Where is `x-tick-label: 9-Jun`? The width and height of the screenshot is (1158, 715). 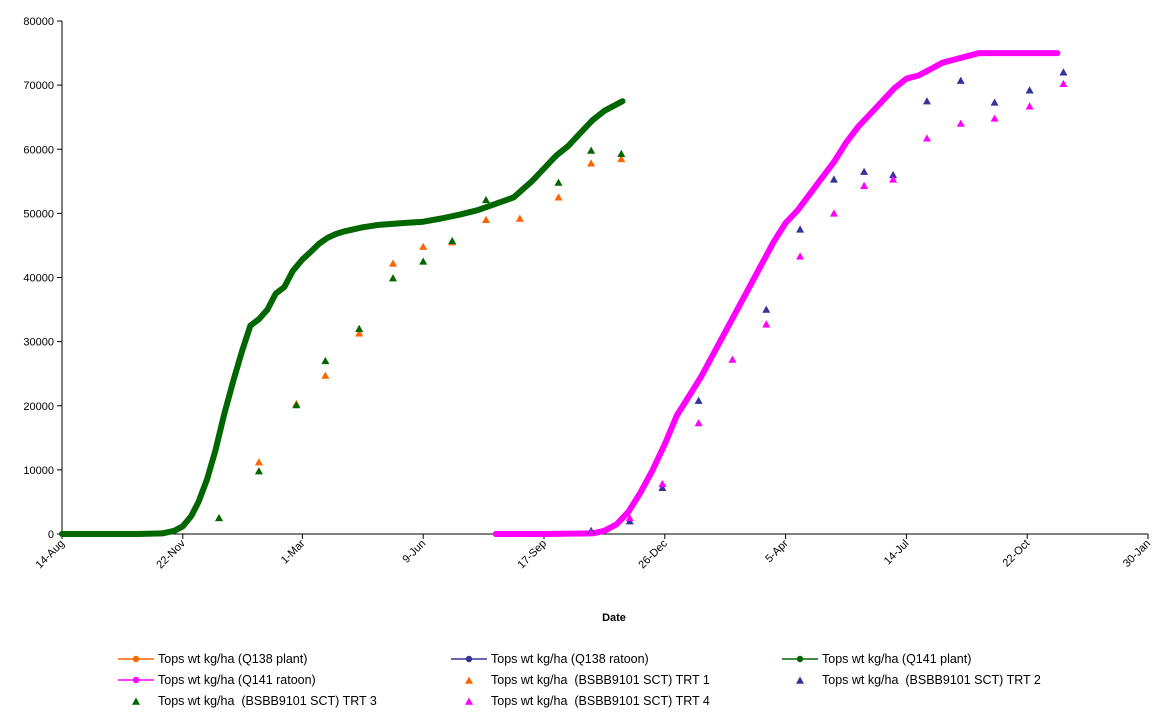 x-tick-label: 9-Jun is located at coordinates (414, 552).